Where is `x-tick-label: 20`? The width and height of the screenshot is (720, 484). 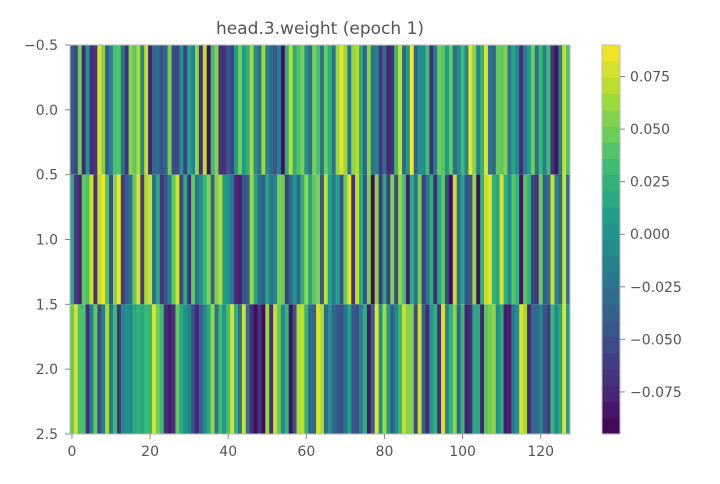
x-tick-label: 20 is located at coordinates (150, 452).